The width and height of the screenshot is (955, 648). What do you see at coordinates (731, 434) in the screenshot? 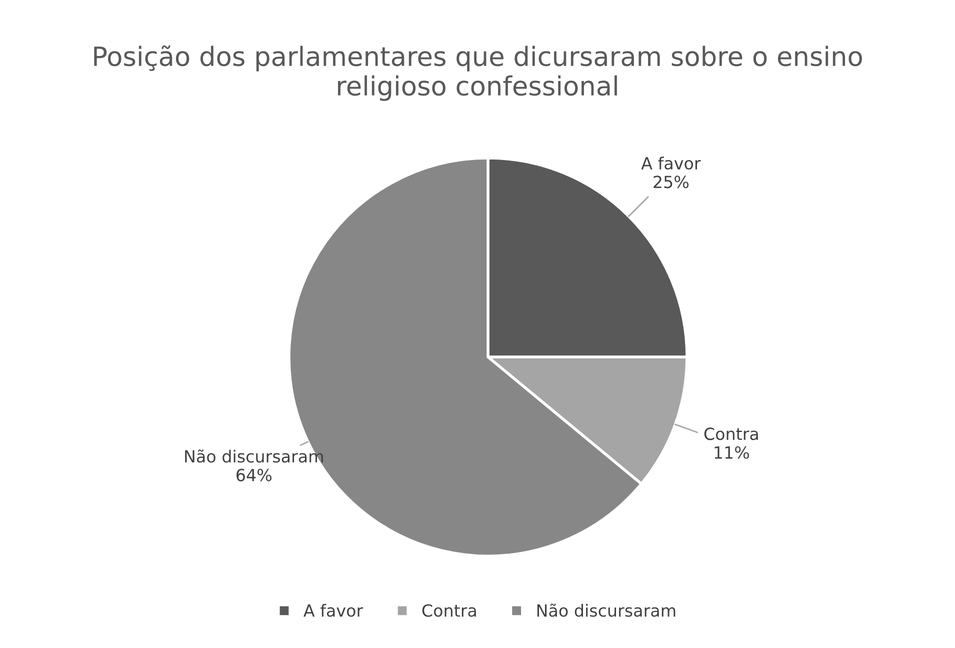
I see `slice-label: Contra` at bounding box center [731, 434].